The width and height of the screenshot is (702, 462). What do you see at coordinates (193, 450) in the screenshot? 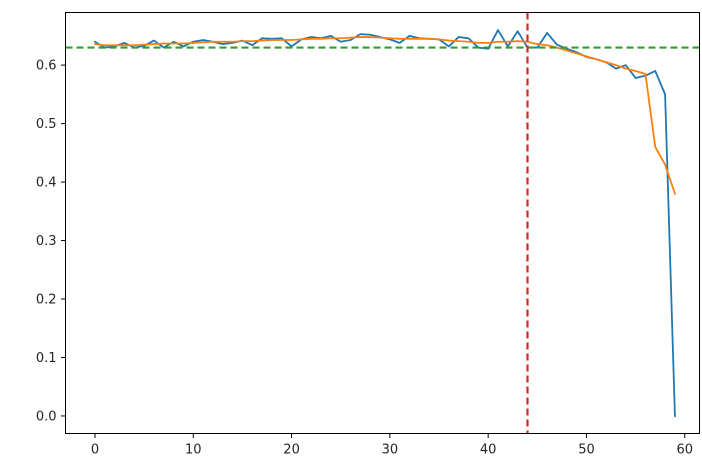
I see `x-tick-label: 10` at bounding box center [193, 450].